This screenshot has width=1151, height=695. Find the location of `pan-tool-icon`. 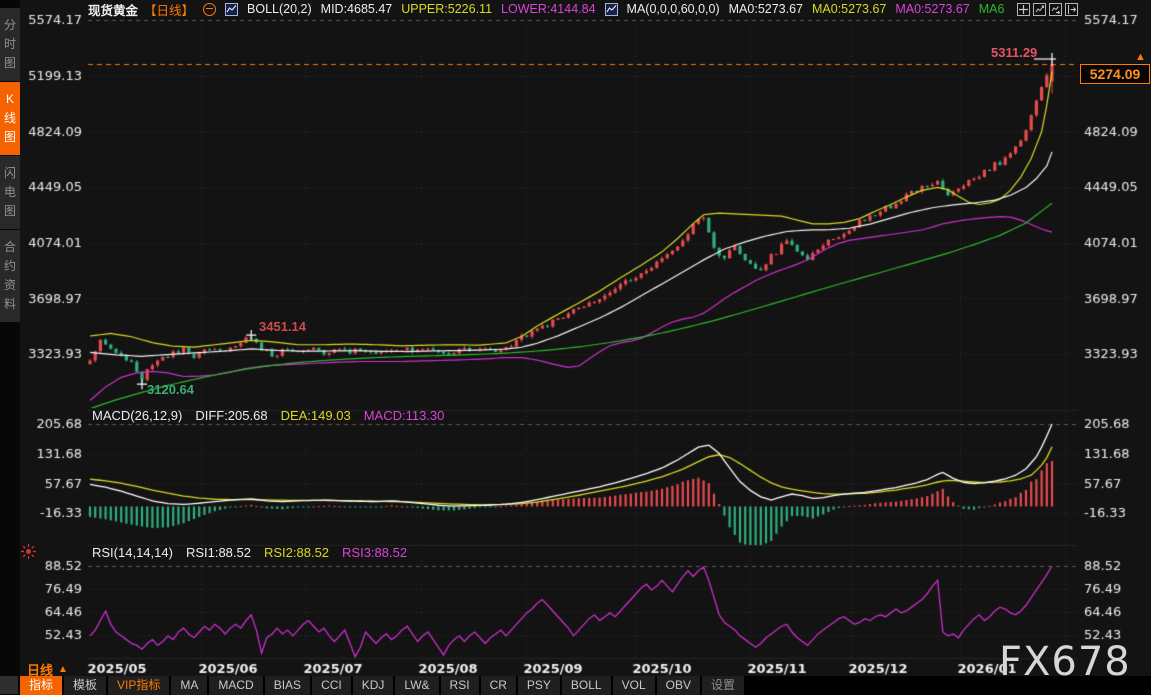

pan-tool-icon is located at coordinates (1023, 9).